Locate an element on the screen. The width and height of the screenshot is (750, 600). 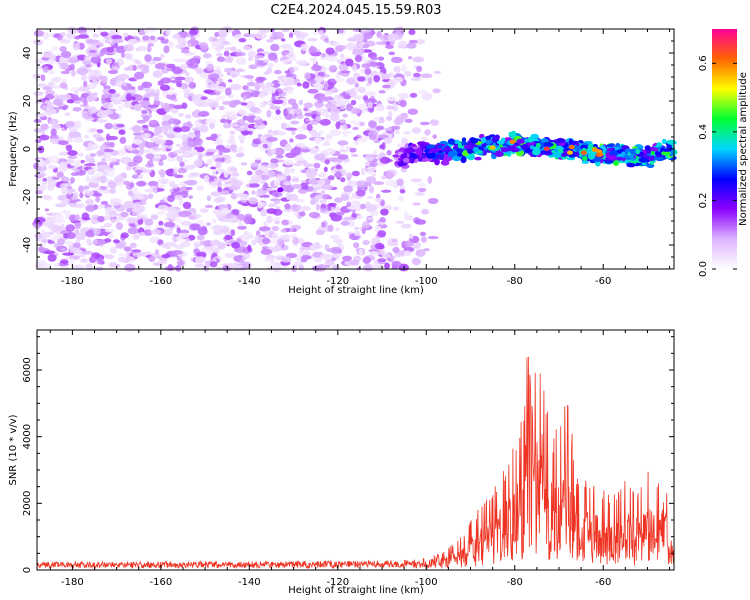
colorbar-tick-label: 0.4 is located at coordinates (703, 132).